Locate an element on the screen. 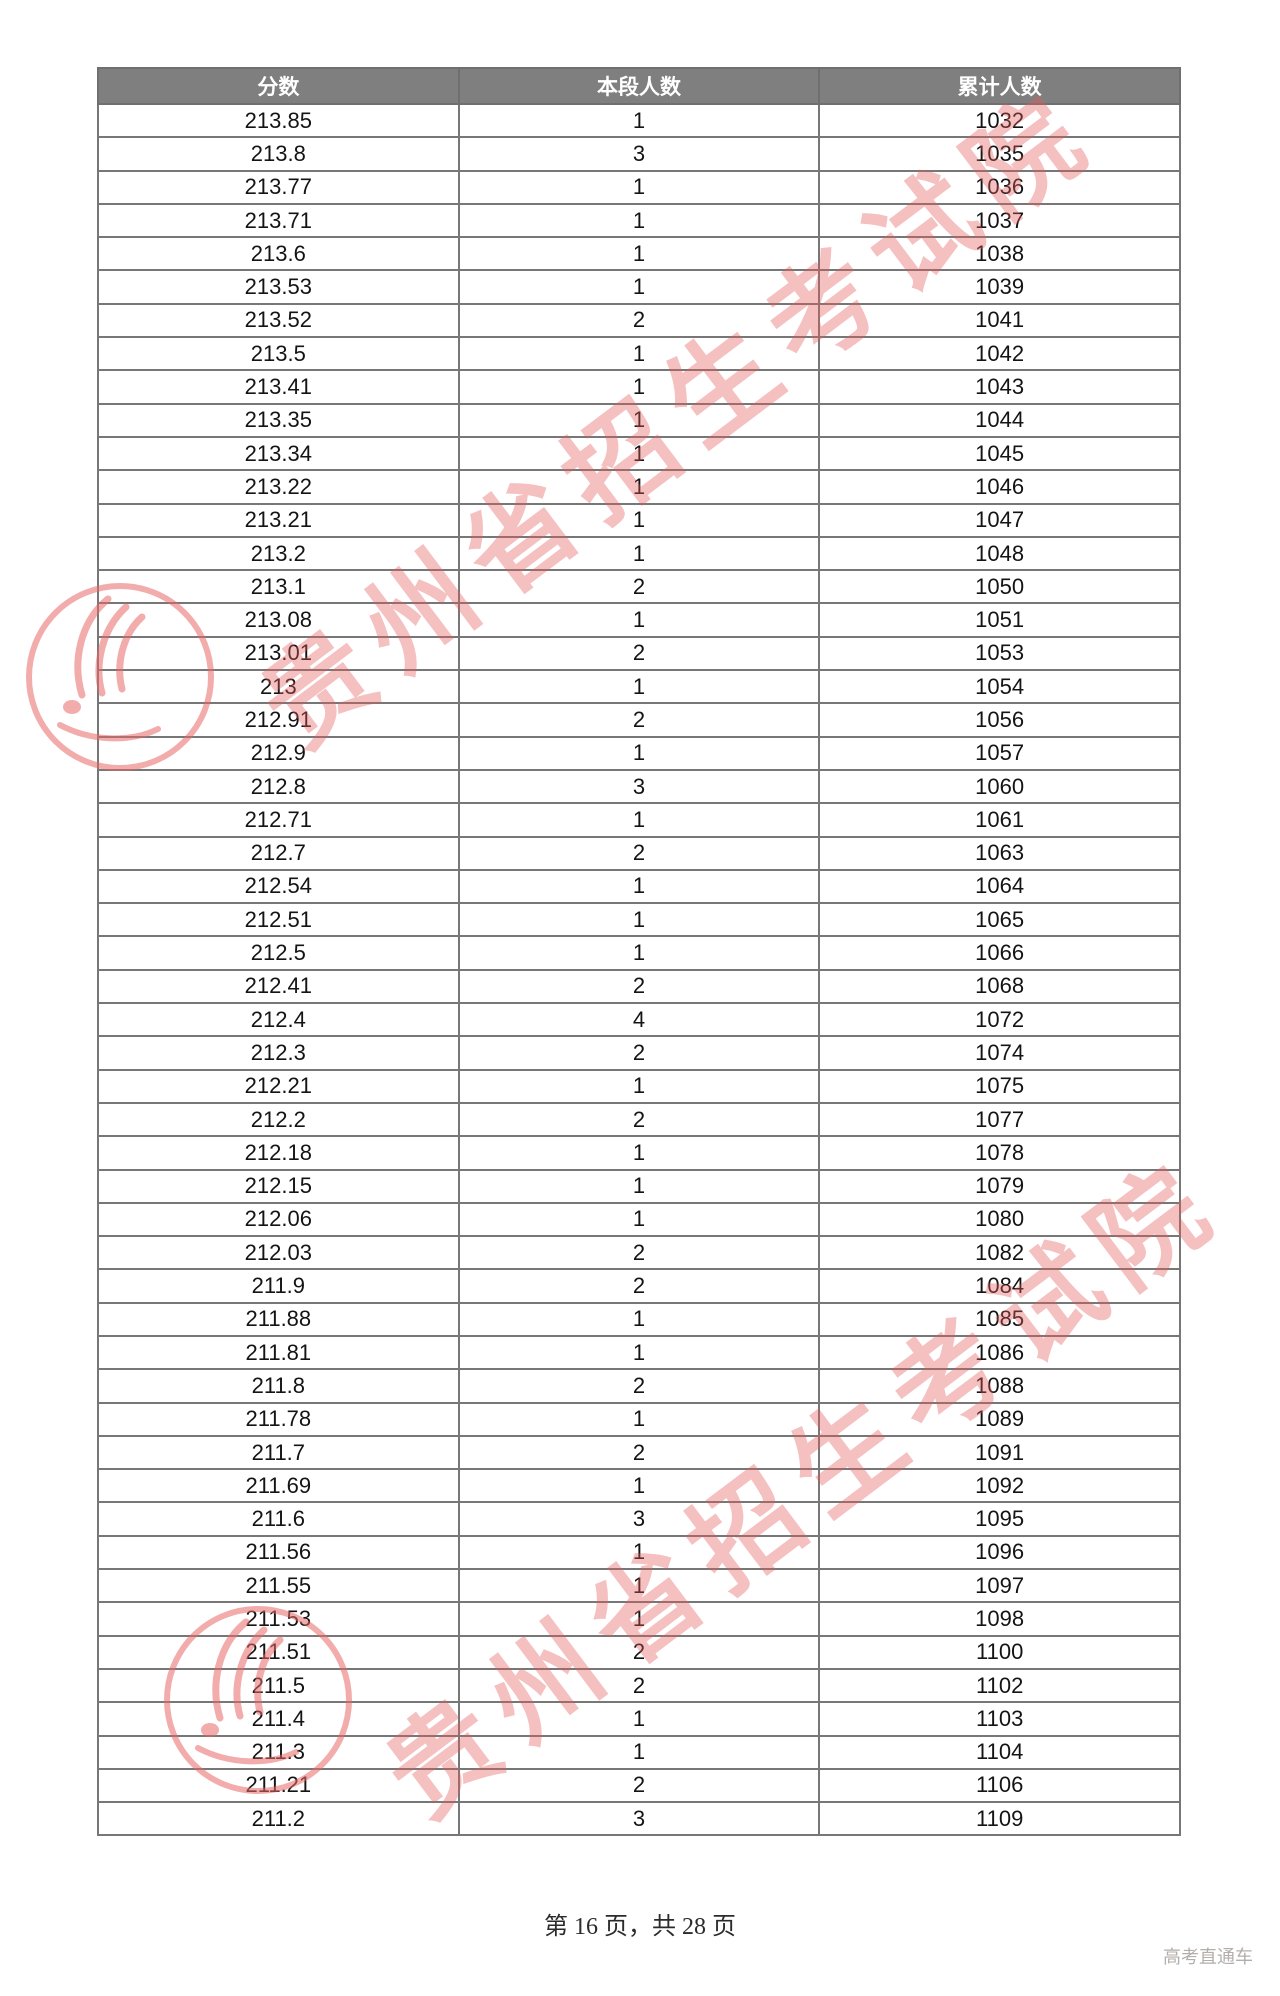 This screenshot has height=1996, width=1280. score-cell: 213.1 is located at coordinates (278, 587).